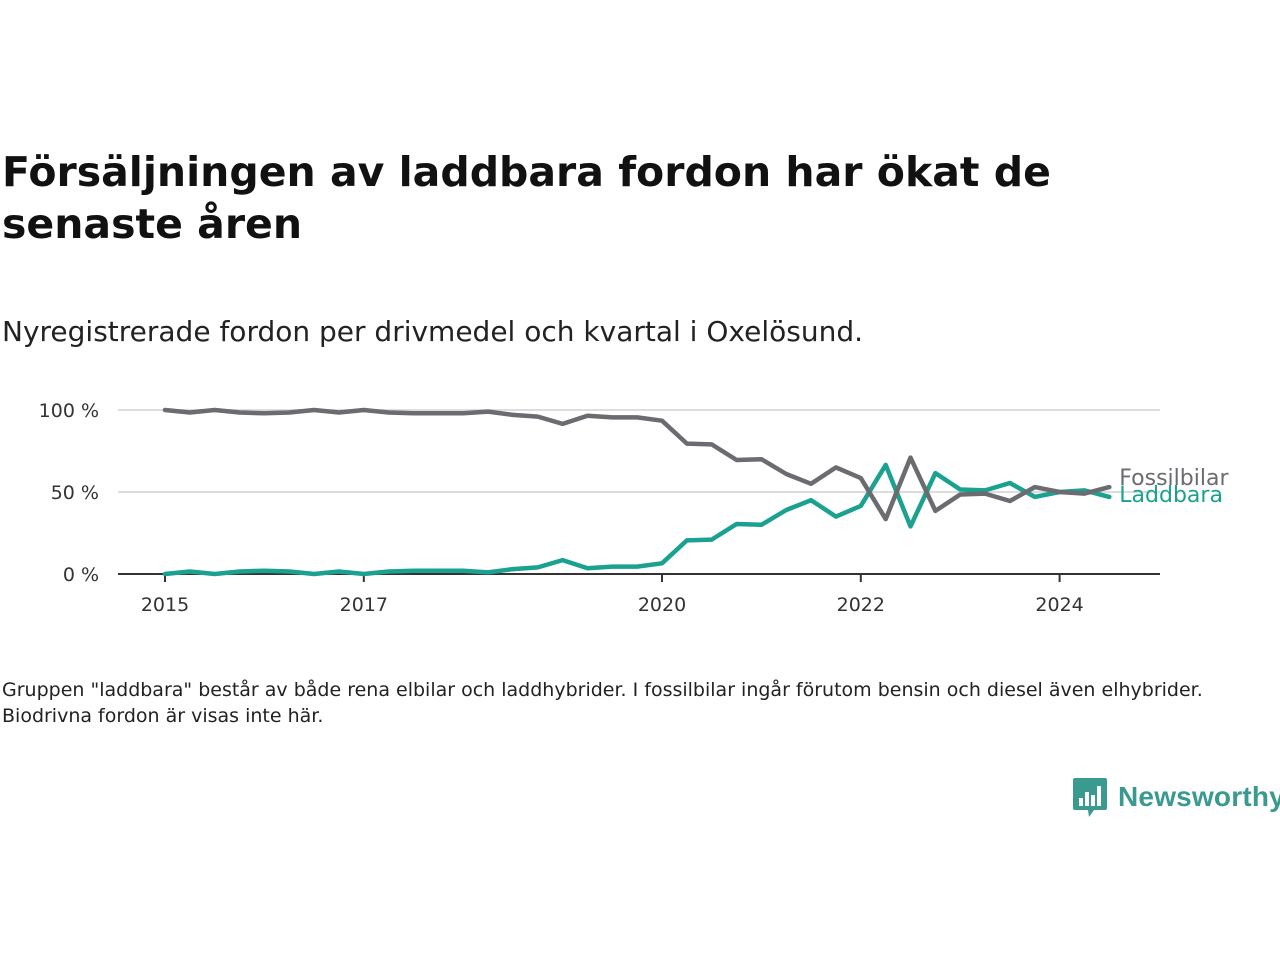  I want to click on chart-series, so click(637, 492).